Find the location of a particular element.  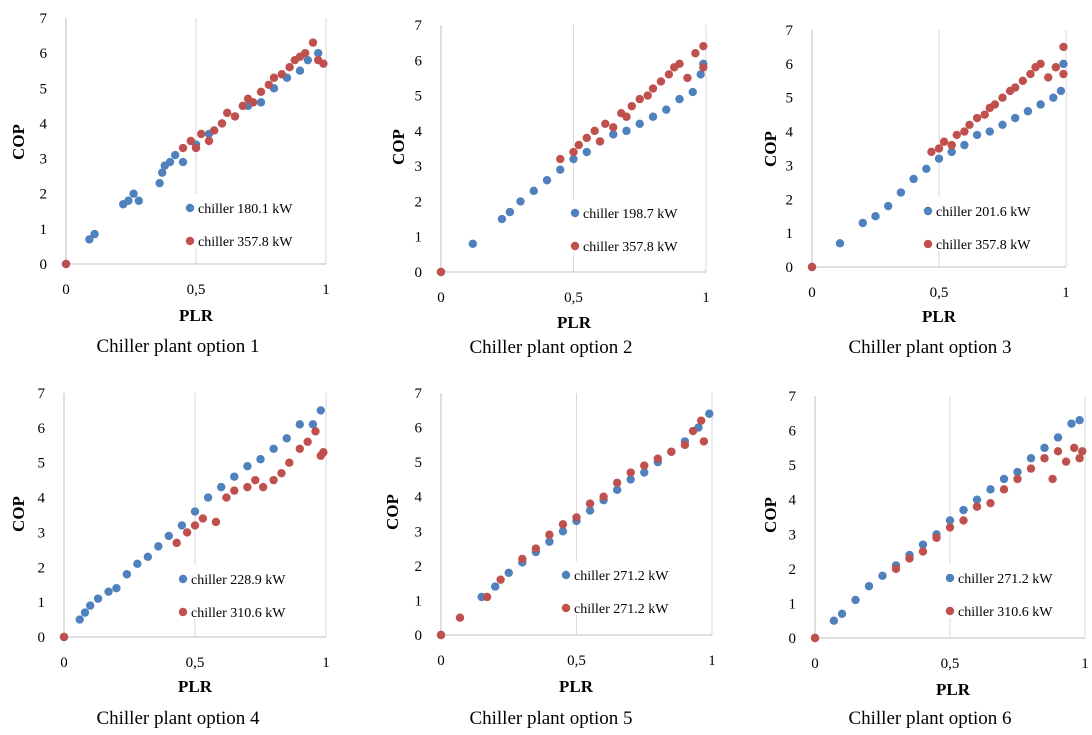

chart-5-x-tick-label: 1 is located at coordinates (712, 661).